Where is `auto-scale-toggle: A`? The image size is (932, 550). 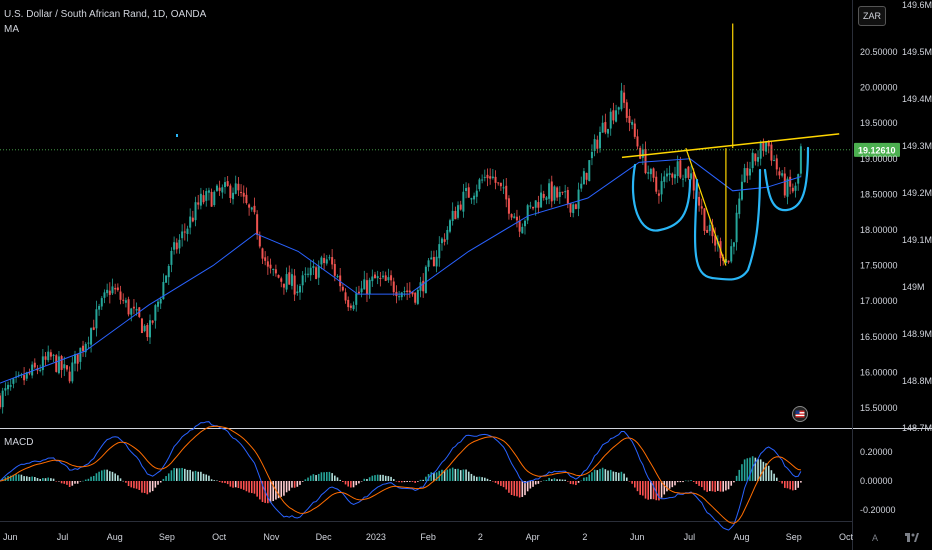
auto-scale-toggle: A is located at coordinates (875, 538).